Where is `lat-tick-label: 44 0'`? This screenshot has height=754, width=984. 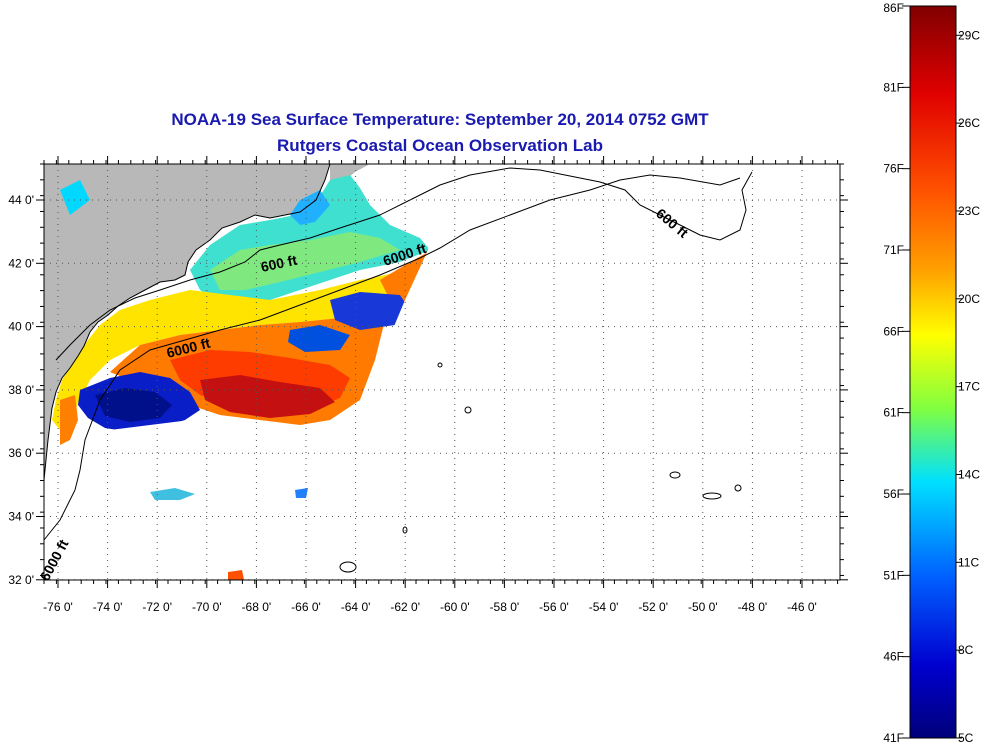 lat-tick-label: 44 0' is located at coordinates (21, 200).